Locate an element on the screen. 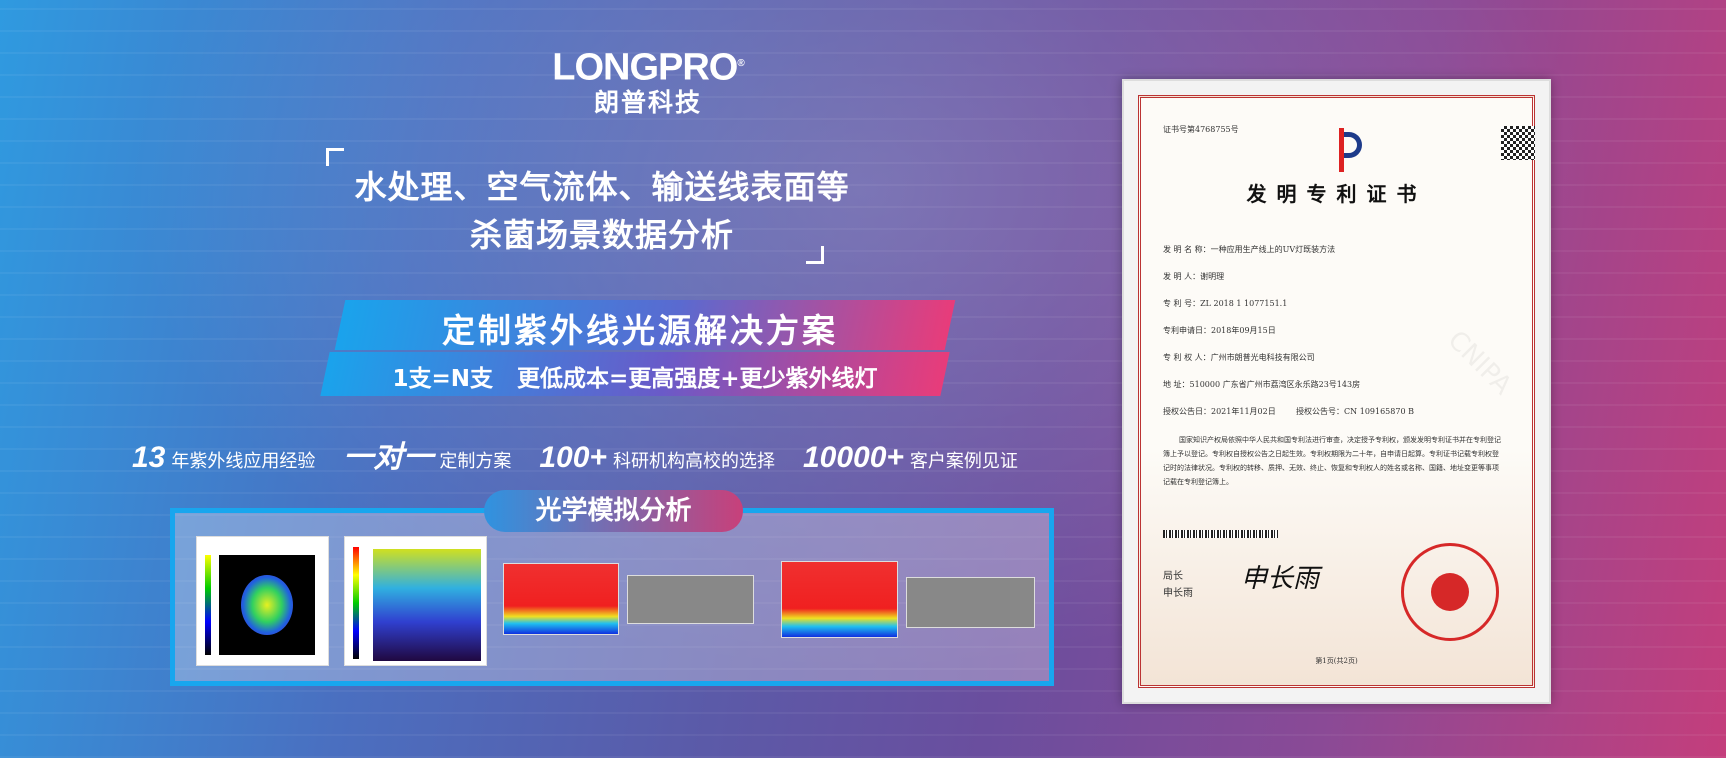 This screenshot has height=758, width=1726. simulation-image-scatter is located at coordinates (415, 601).